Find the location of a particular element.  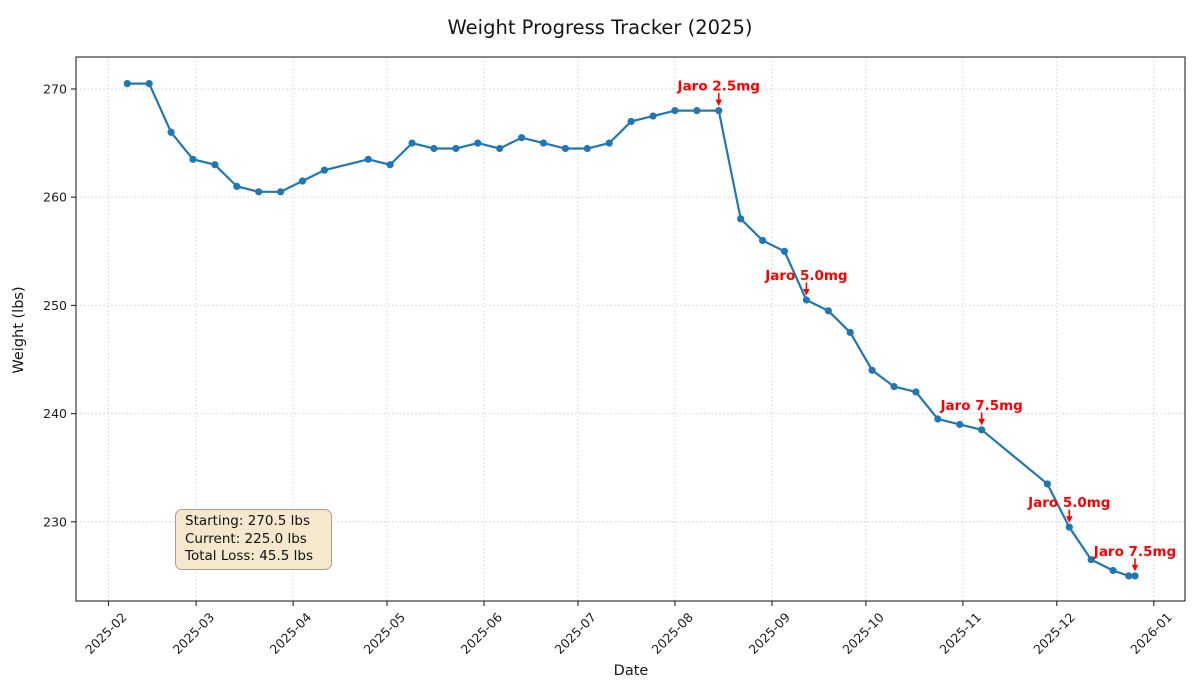

x-tick-label: 2025-06 is located at coordinates (482, 633).